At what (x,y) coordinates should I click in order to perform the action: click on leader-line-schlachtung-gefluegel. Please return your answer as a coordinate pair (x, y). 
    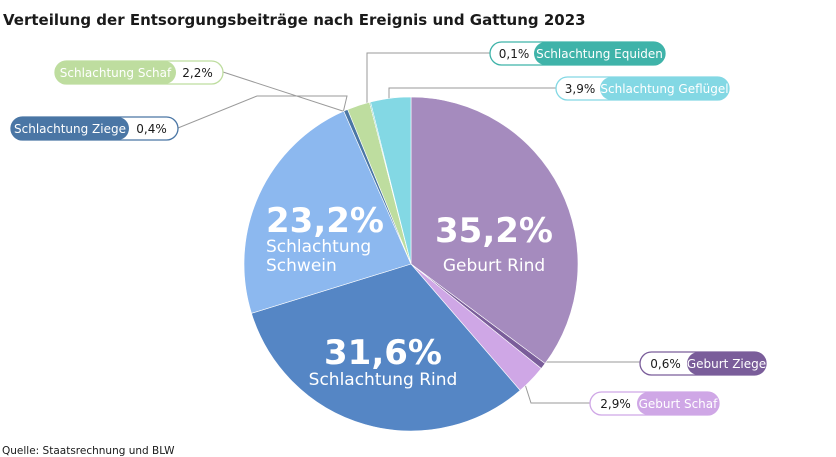
    Looking at the image, I should click on (472, 94).